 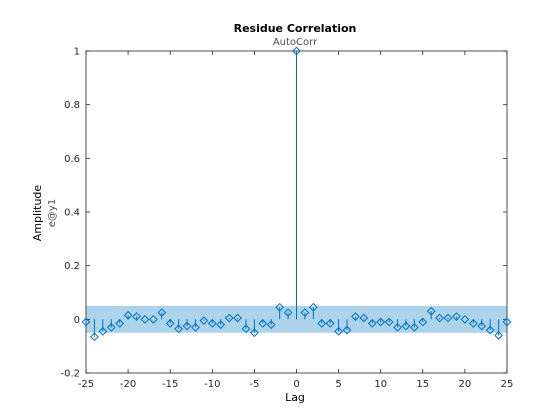 I want to click on x-tick-label: 15, so click(x=422, y=384).